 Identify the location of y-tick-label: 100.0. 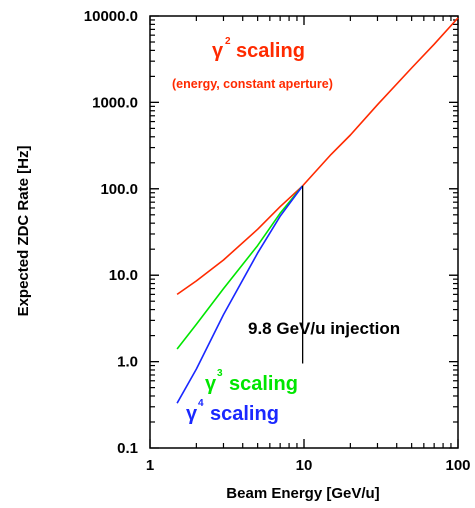
(119, 189).